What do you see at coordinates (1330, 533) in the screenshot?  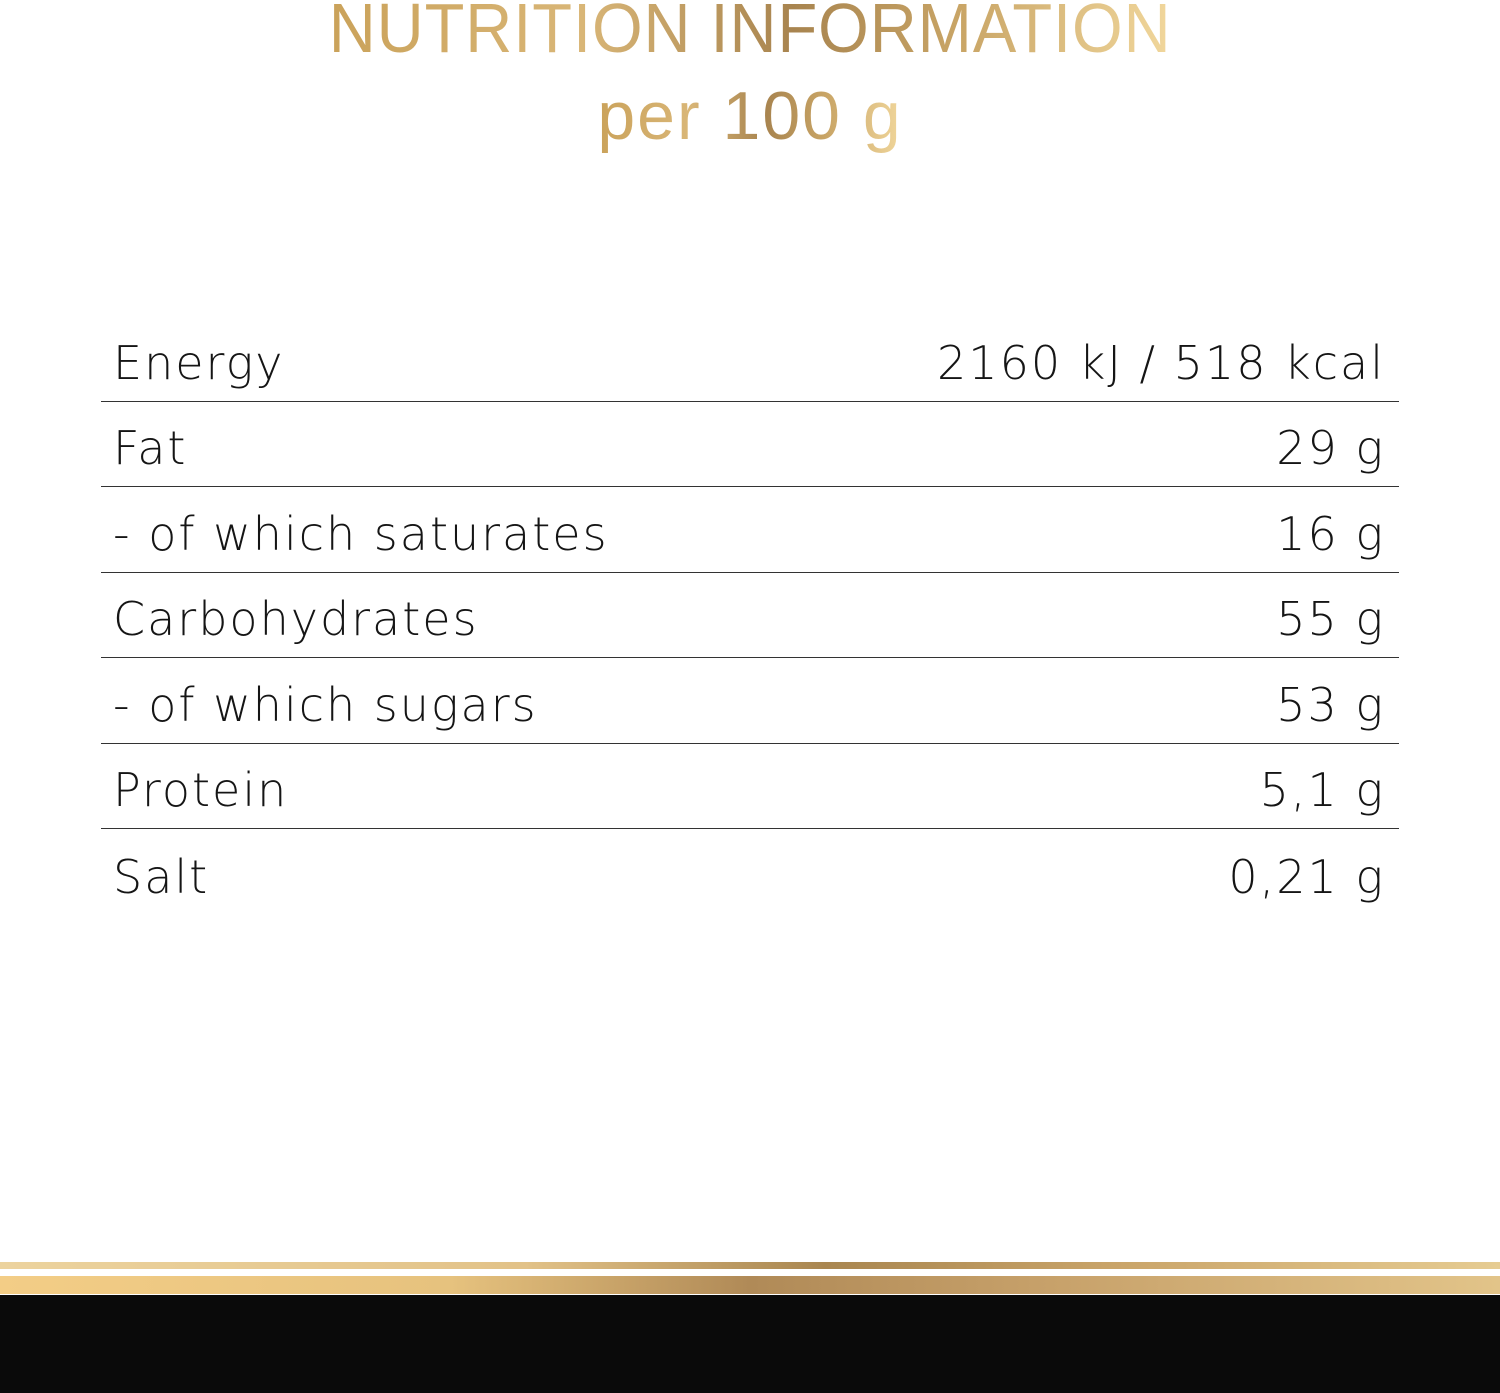 I see `row-value: 16 g` at bounding box center [1330, 533].